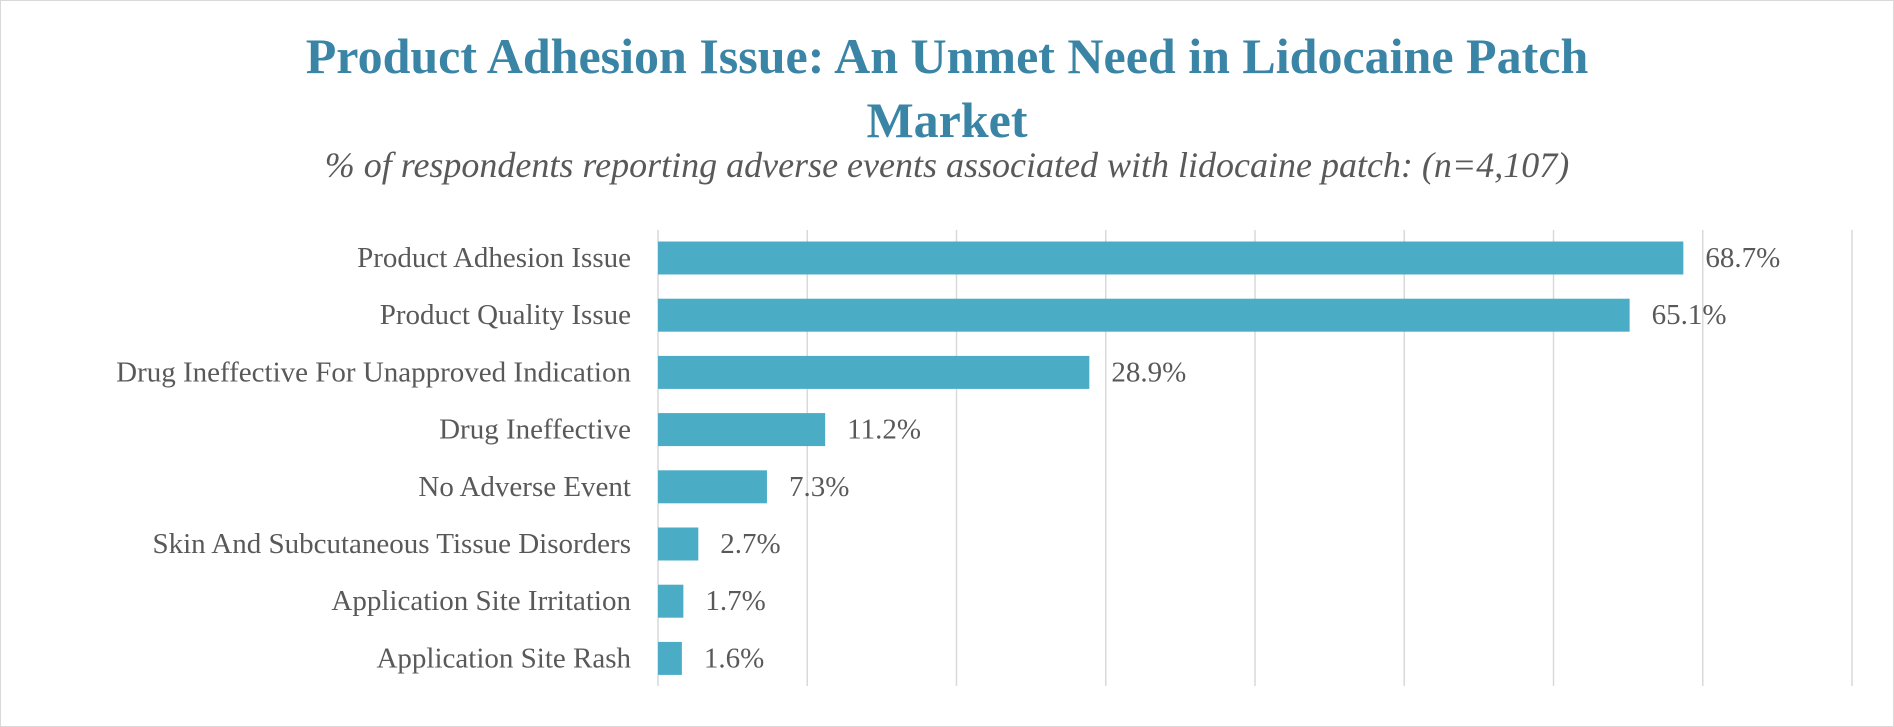 The width and height of the screenshot is (1894, 727). Describe the element at coordinates (524, 487) in the screenshot. I see `category-label: No Adverse Event` at that location.